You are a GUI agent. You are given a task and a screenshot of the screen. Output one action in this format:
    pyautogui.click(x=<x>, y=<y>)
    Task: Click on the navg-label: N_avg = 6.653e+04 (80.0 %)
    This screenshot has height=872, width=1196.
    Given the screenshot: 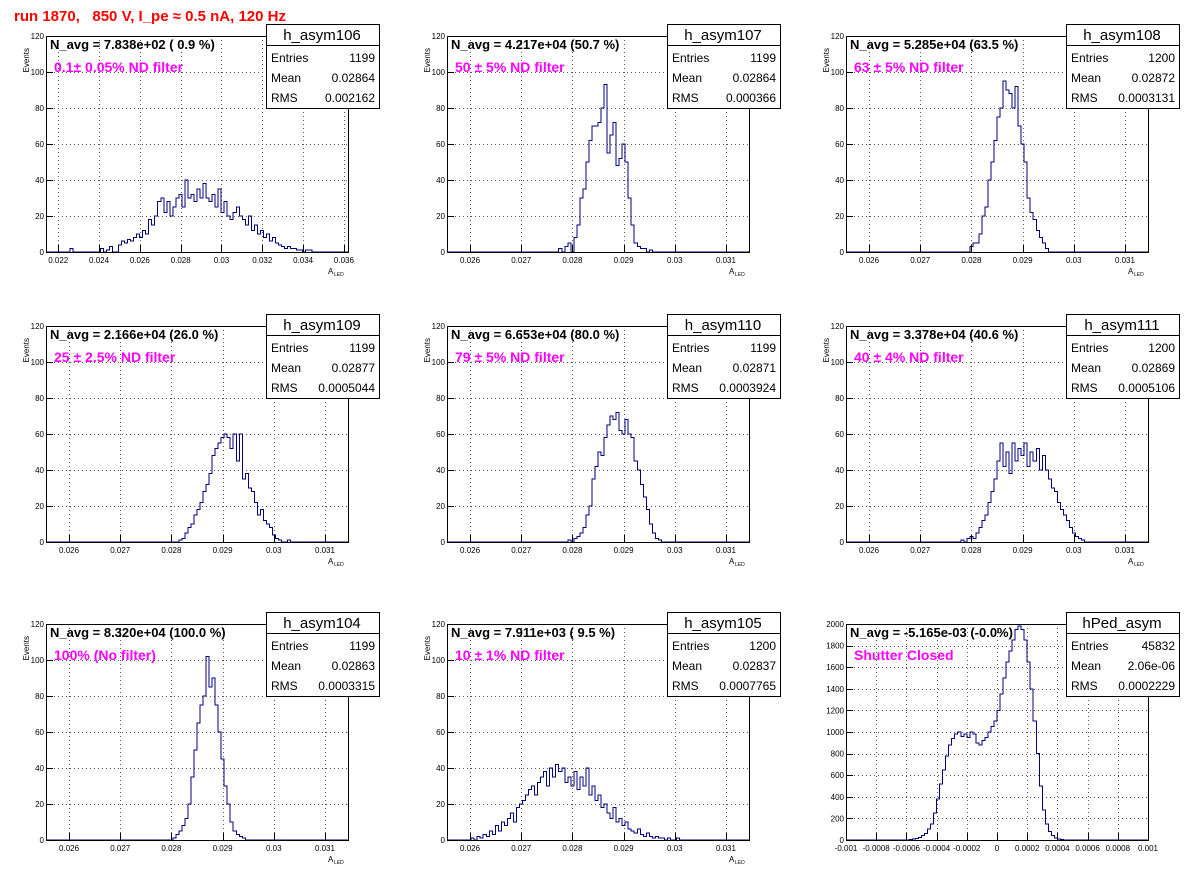 What is the action you would take?
    pyautogui.click(x=535, y=334)
    